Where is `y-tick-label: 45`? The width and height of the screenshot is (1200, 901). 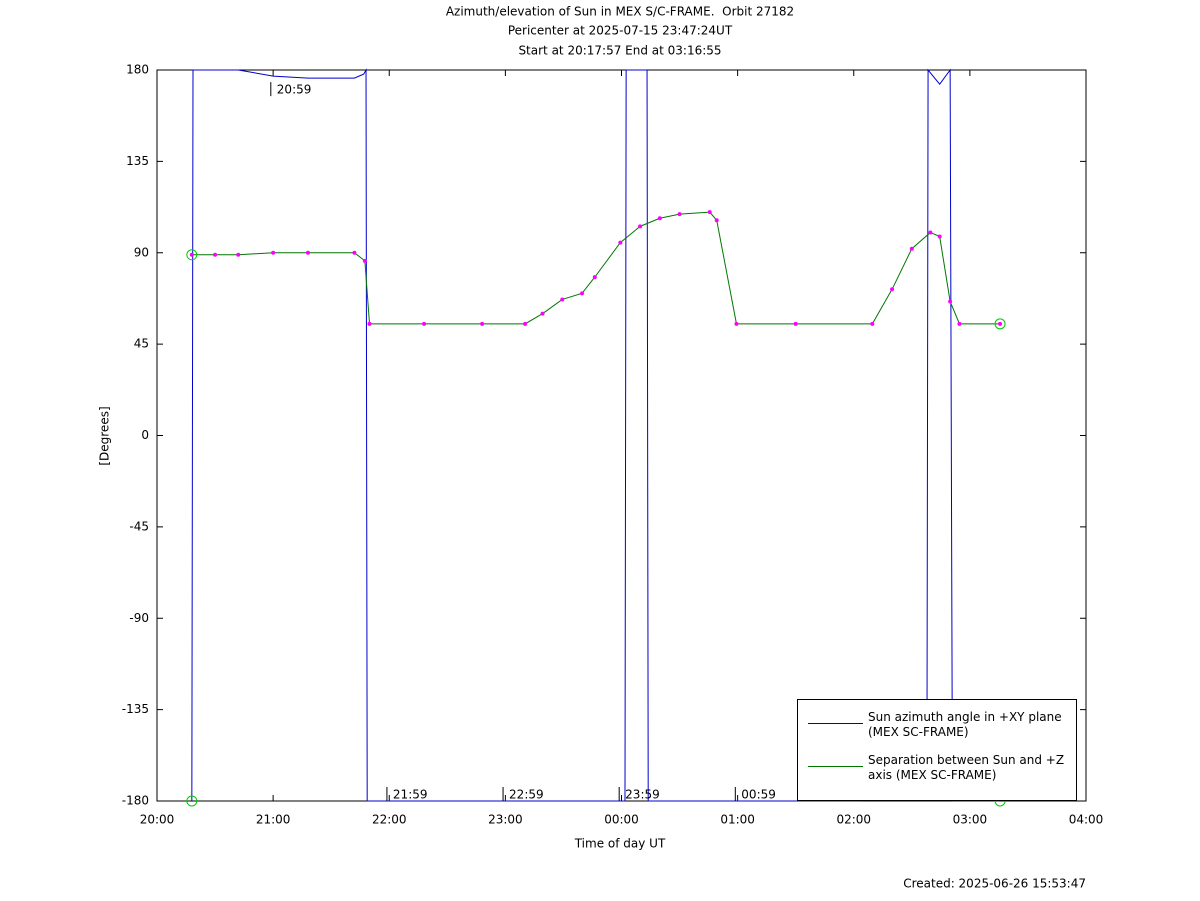
y-tick-label: 45 is located at coordinates (141, 344).